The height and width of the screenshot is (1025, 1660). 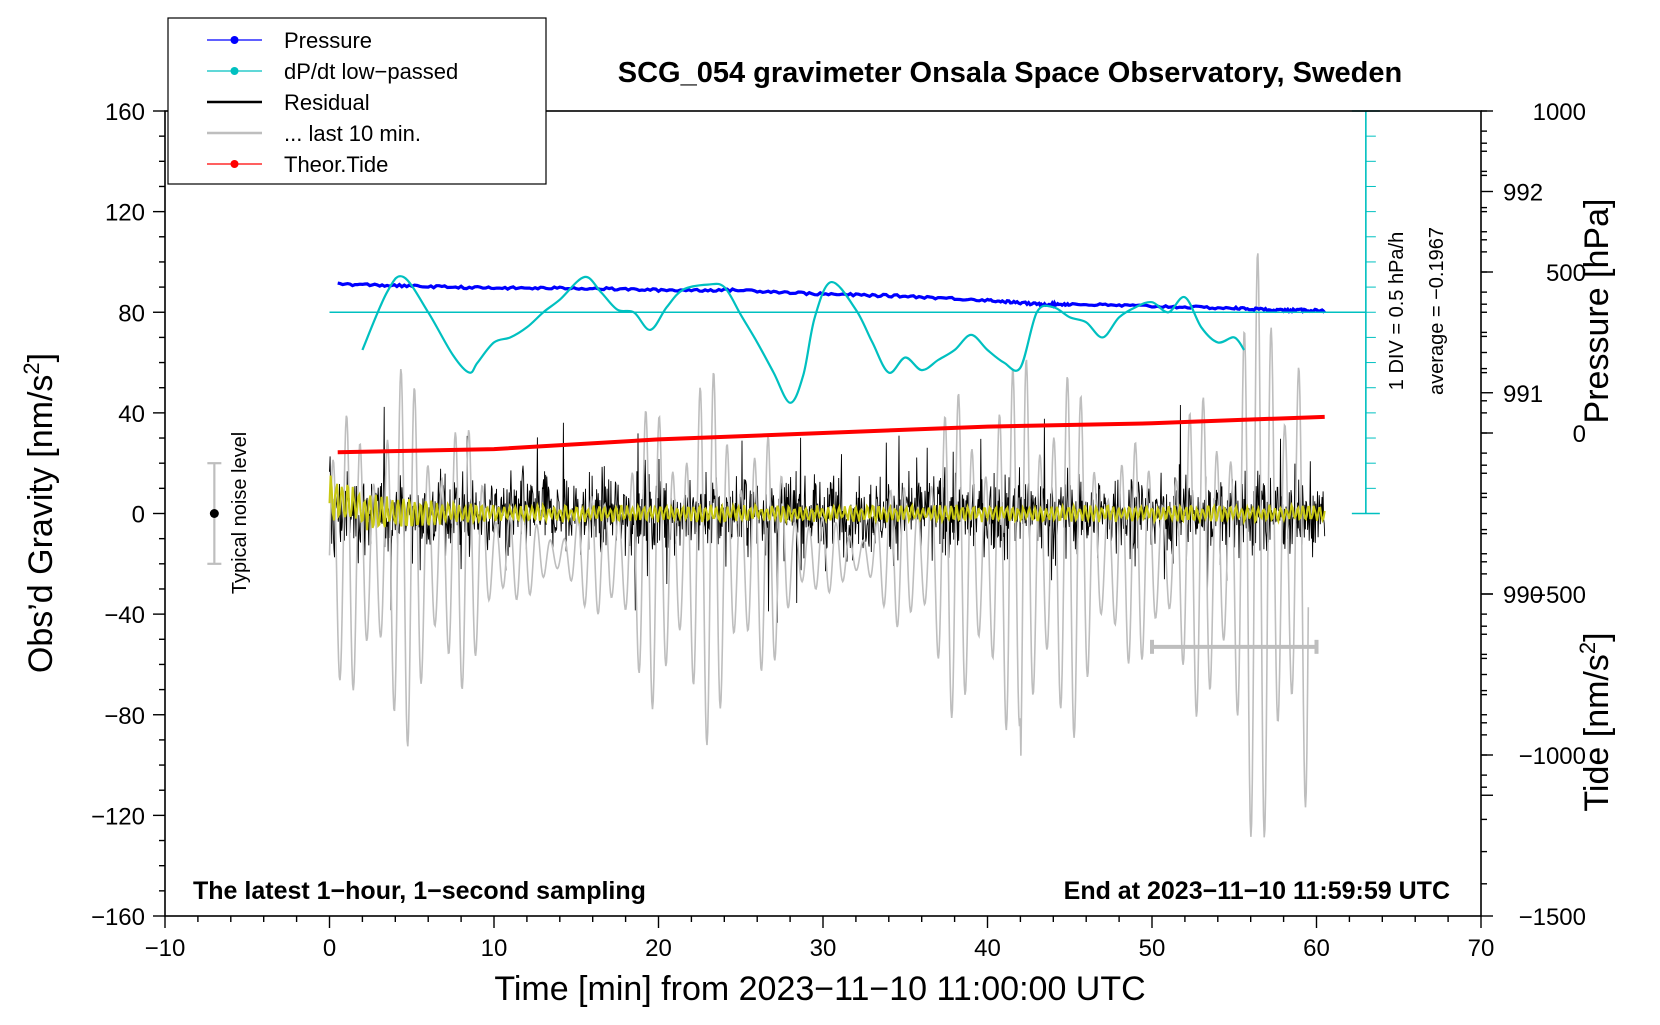 I want to click on y-left-axis-label-sup: 2, so click(x=31, y=368).